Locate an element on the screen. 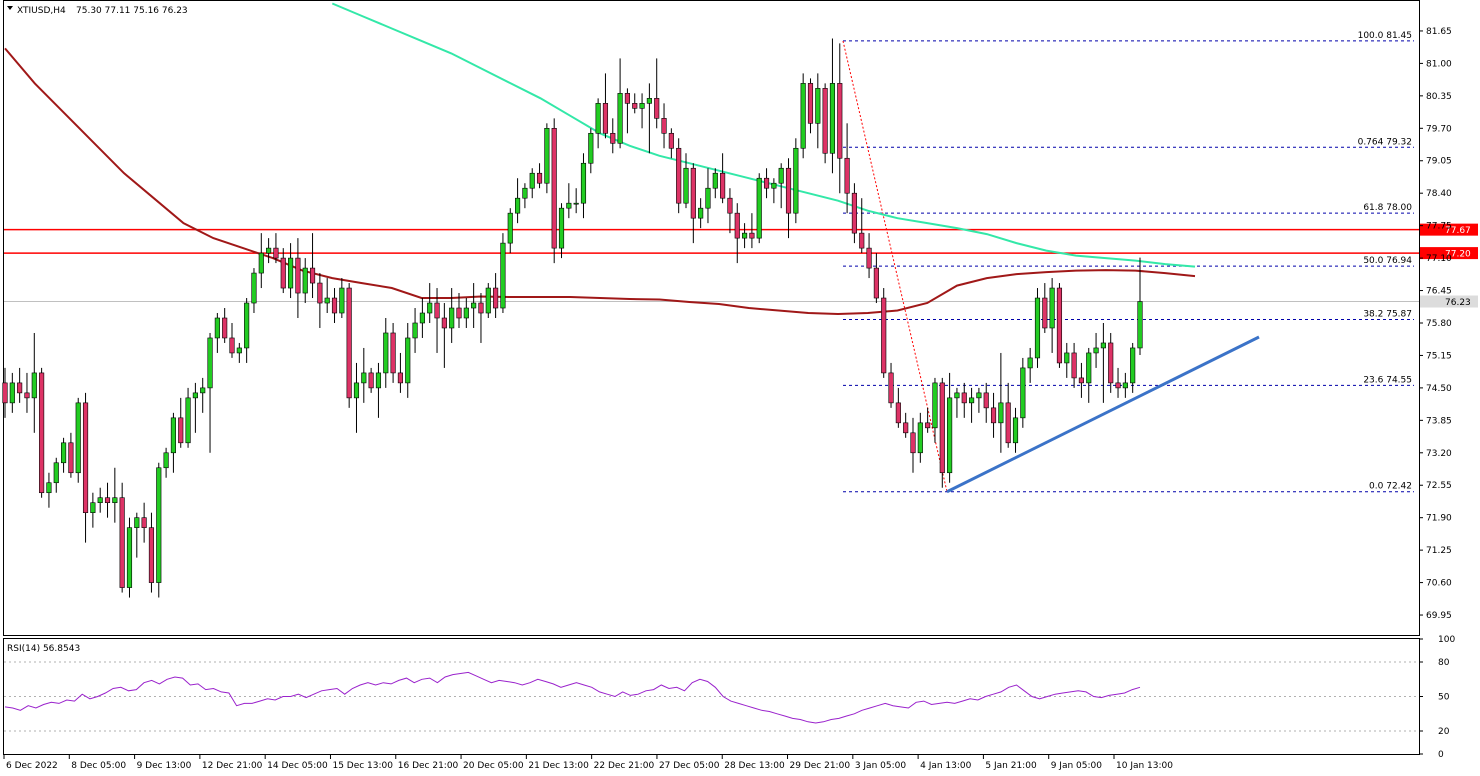 The width and height of the screenshot is (1480, 776). time-tick-label: 9 Jan 05:00 is located at coordinates (1077, 766).